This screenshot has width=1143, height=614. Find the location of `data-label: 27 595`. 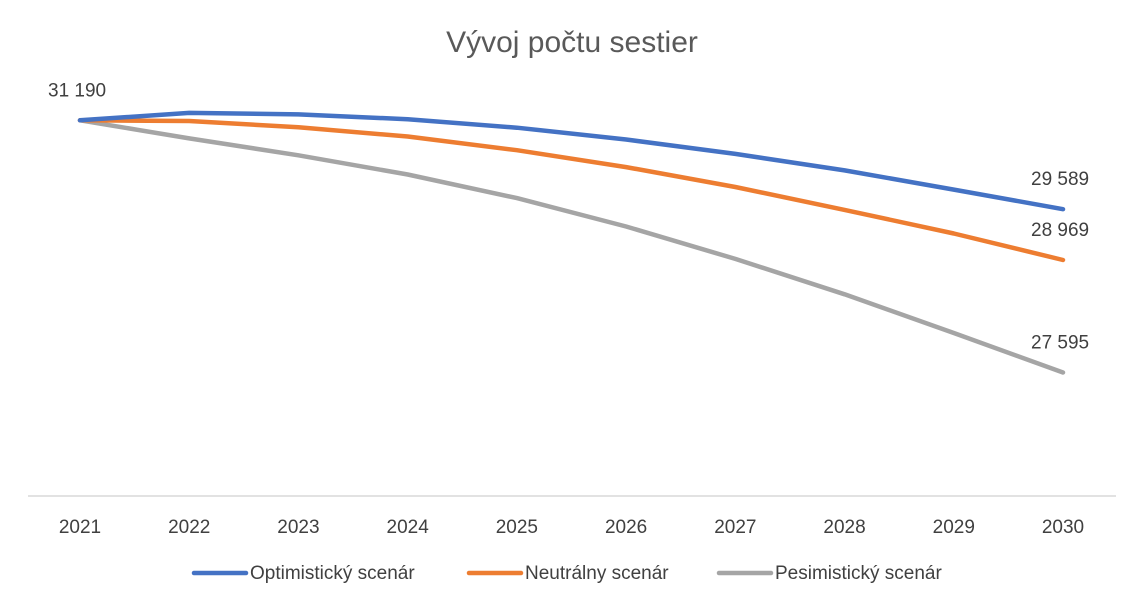

data-label: 27 595 is located at coordinates (1060, 342).